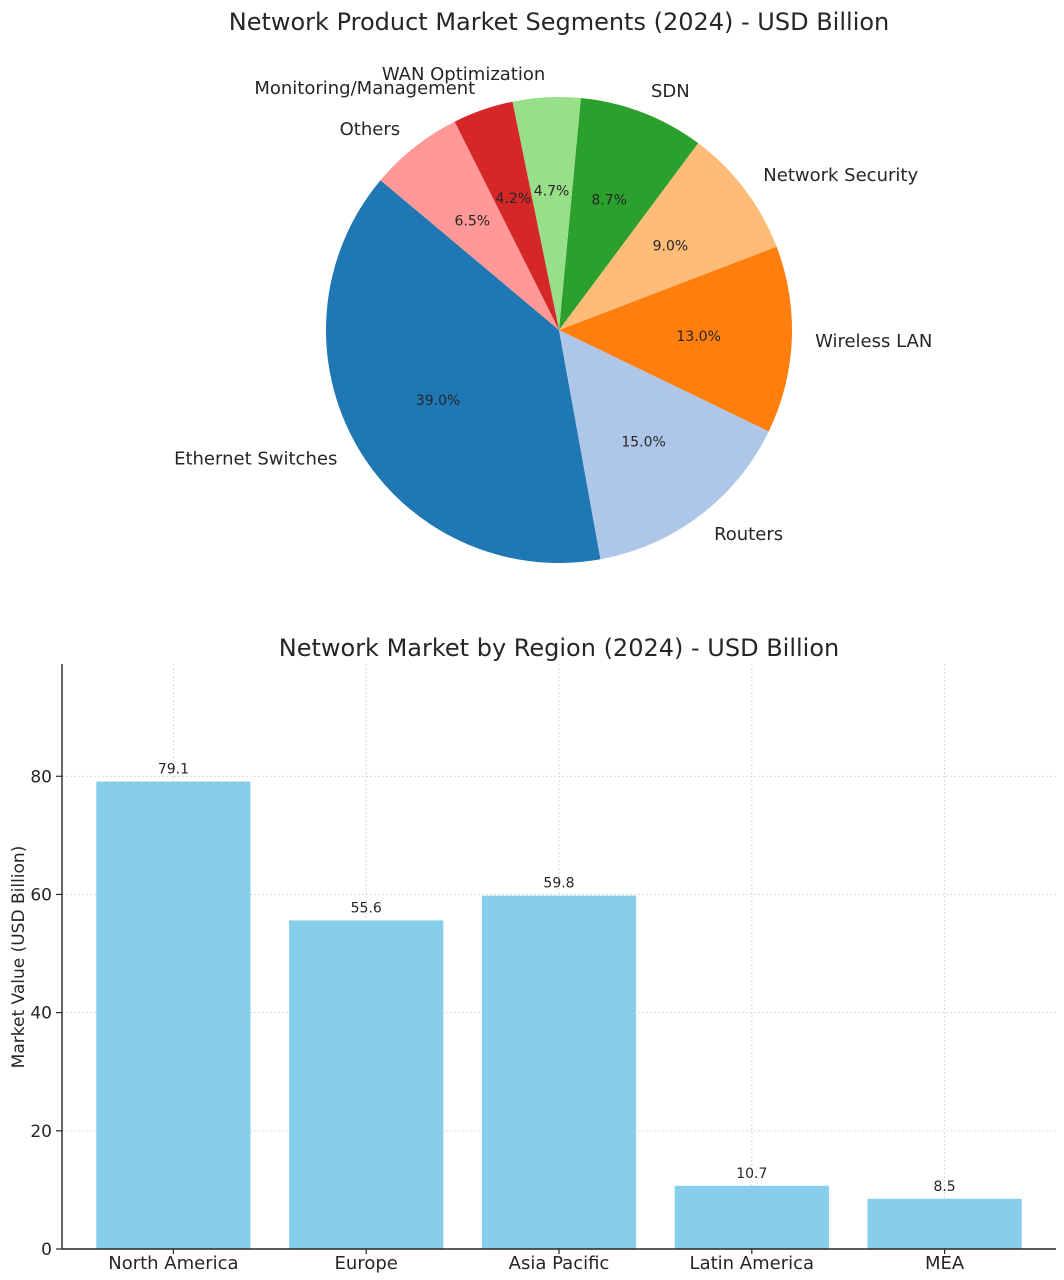 The image size is (1064, 1280). Describe the element at coordinates (41, 777) in the screenshot. I see `y-tick-label: 80` at that location.